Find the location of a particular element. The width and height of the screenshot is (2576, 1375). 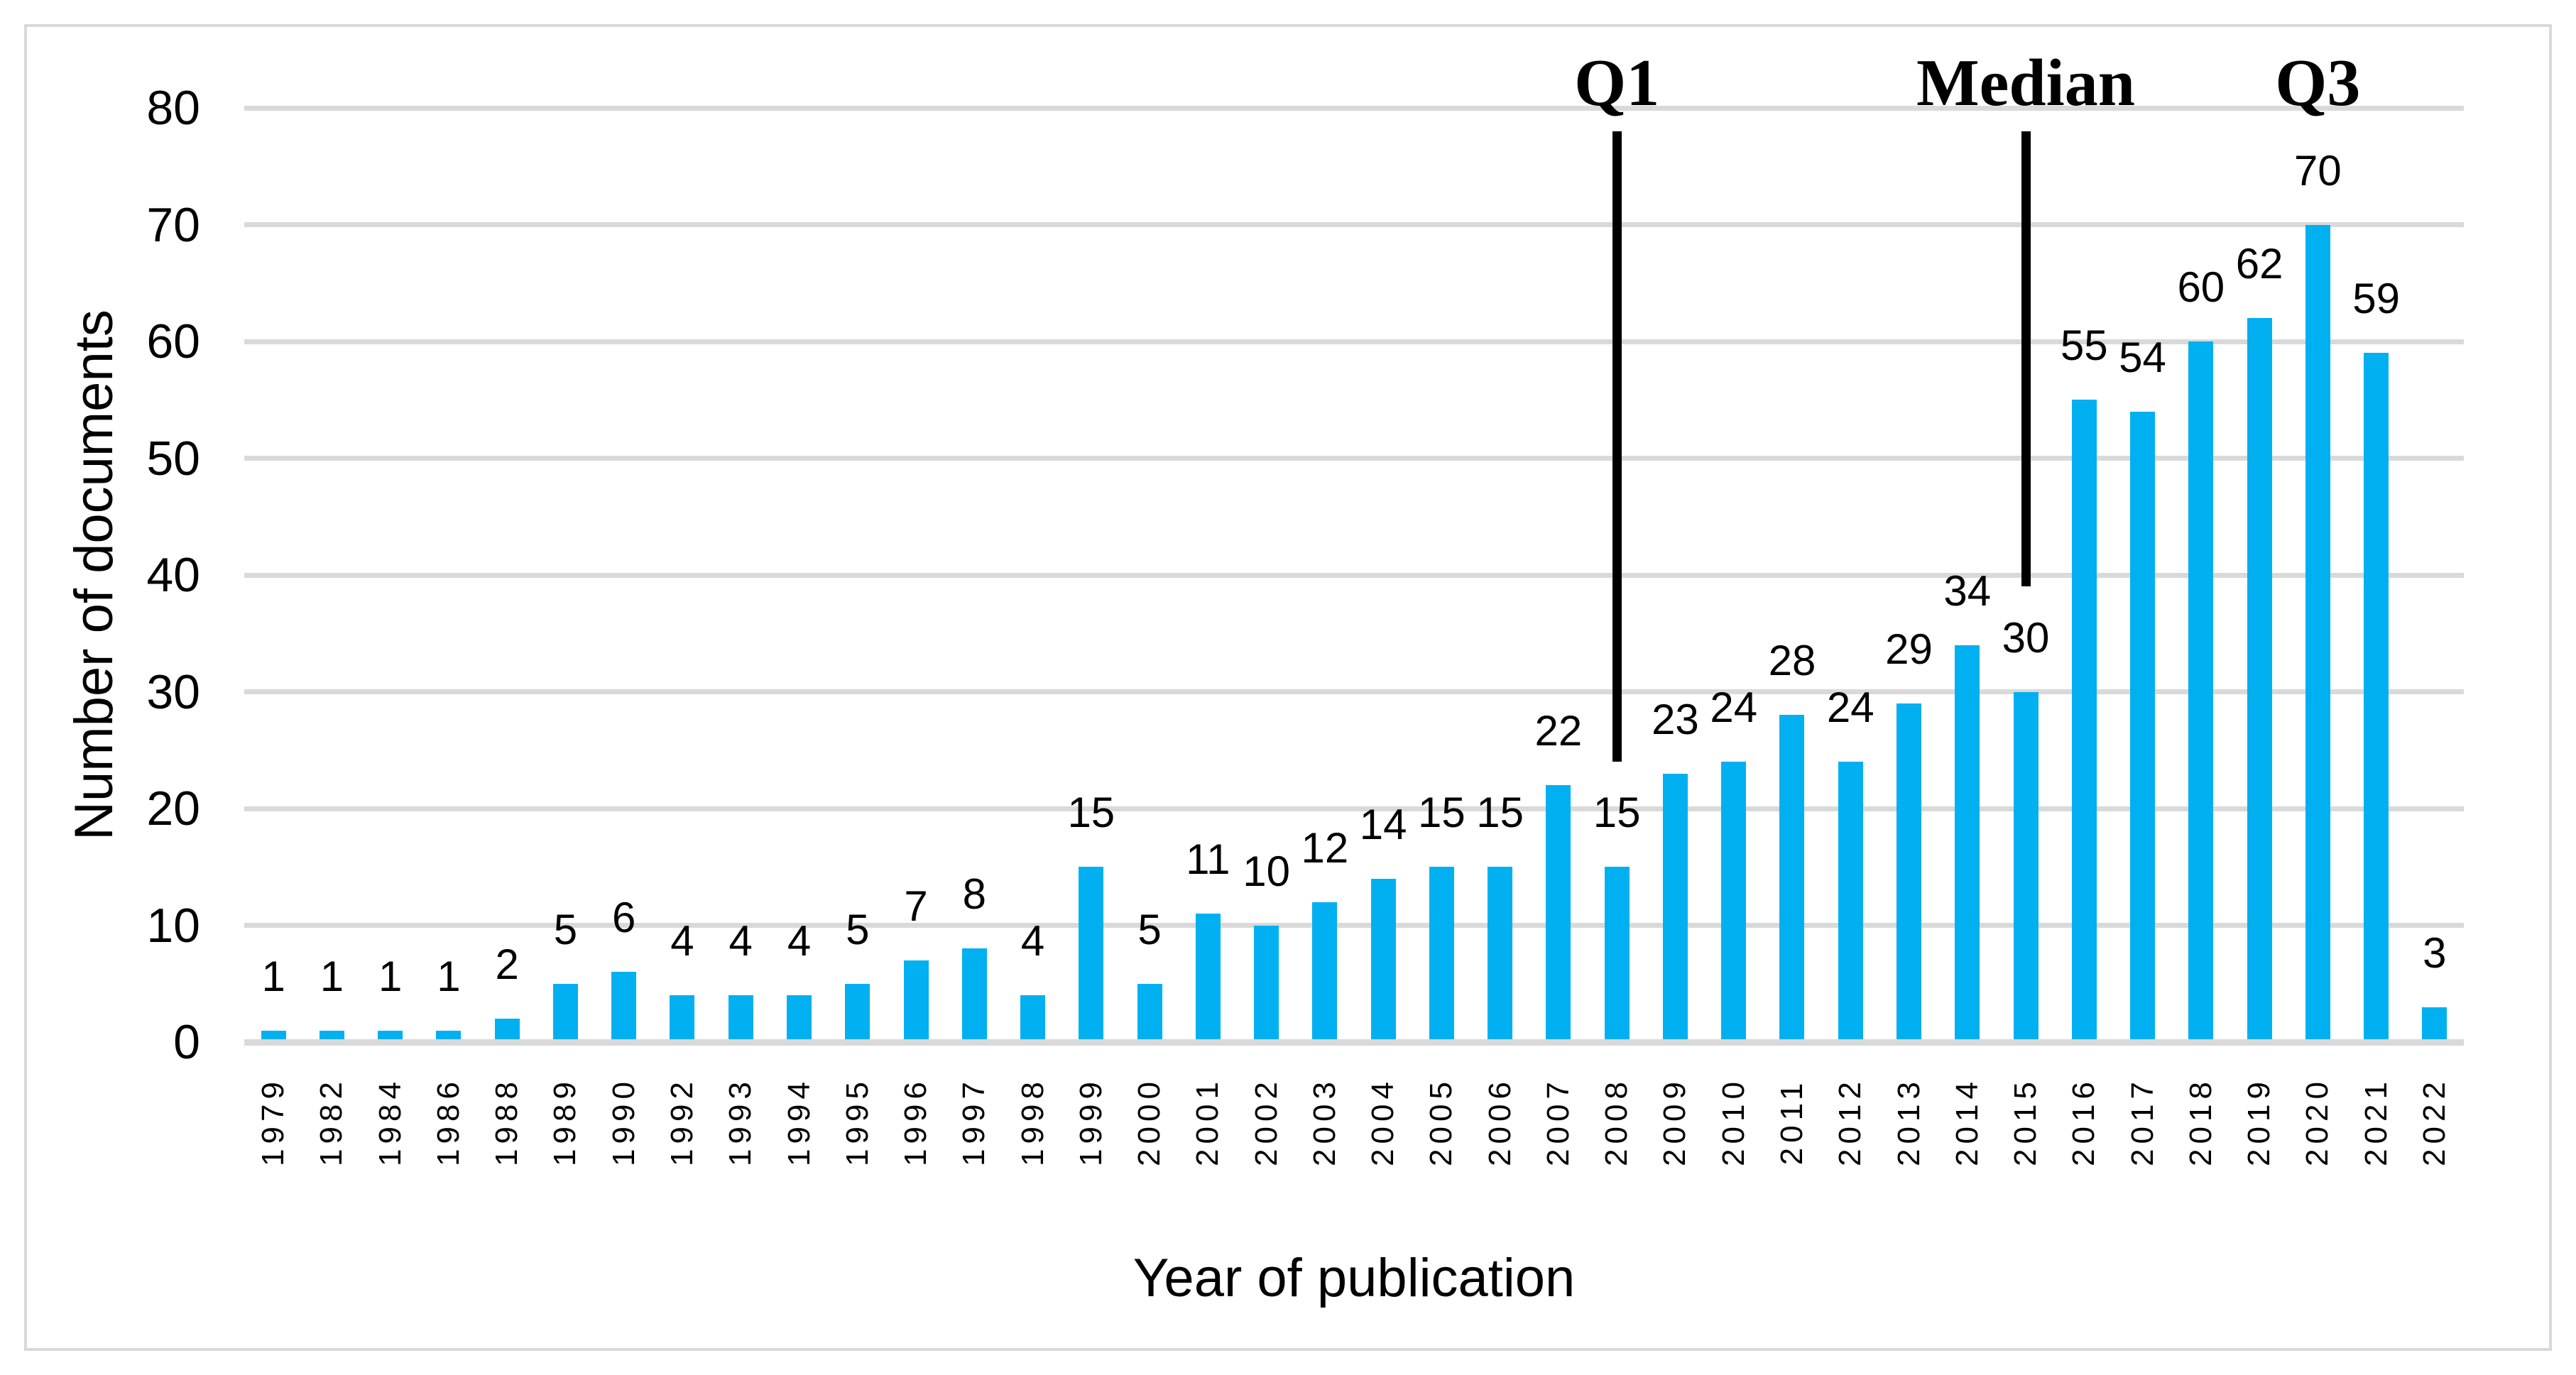

x-tick-label: 2005 is located at coordinates (1441, 1121).